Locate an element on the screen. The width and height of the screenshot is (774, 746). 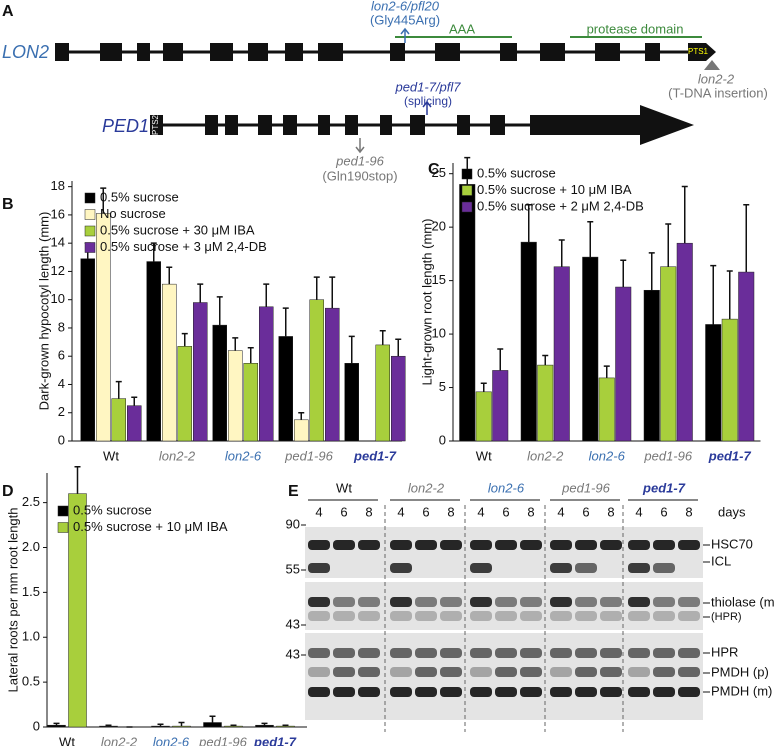
marker-label: 55 is located at coordinates (293, 568).